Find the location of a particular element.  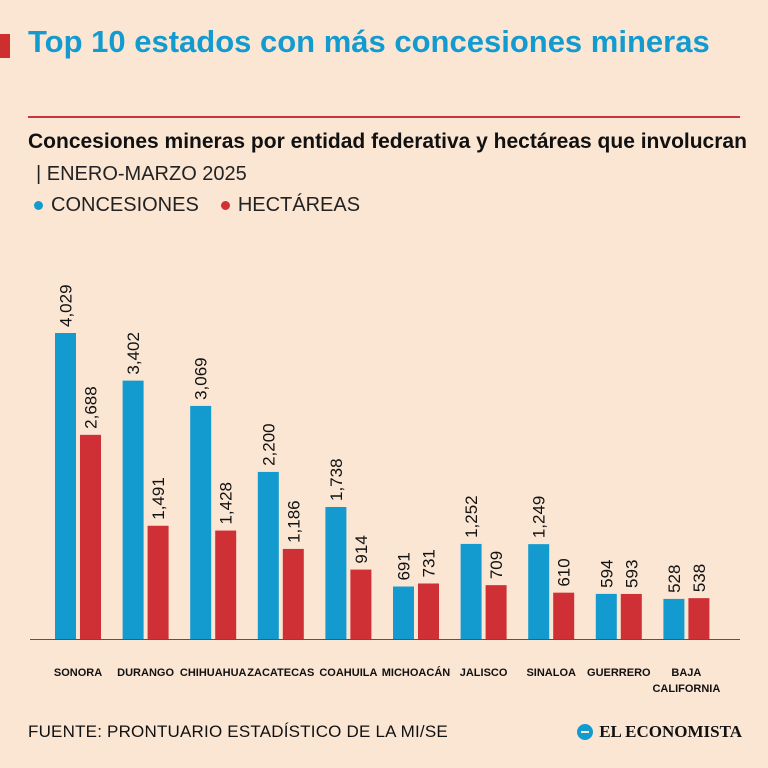

category-label: ZACATECAS is located at coordinates (280, 673).